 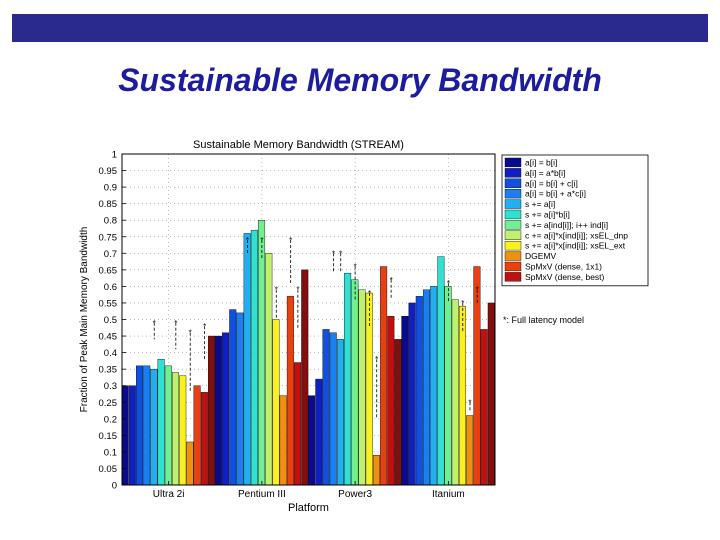 I want to click on legend-label: a[i] = b[i], so click(x=541, y=163).